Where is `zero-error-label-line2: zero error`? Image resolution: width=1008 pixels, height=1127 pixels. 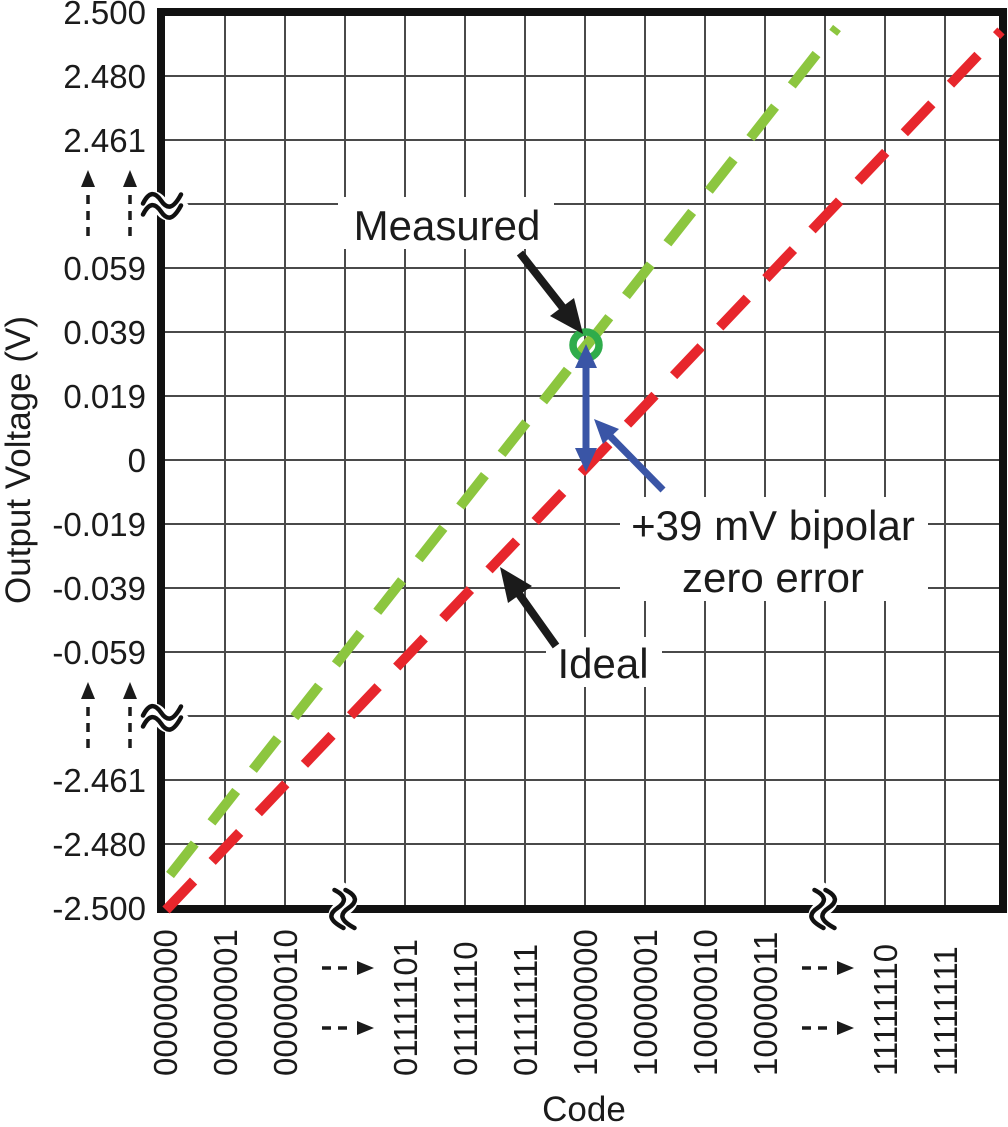 zero-error-label-line2: zero error is located at coordinates (773, 577).